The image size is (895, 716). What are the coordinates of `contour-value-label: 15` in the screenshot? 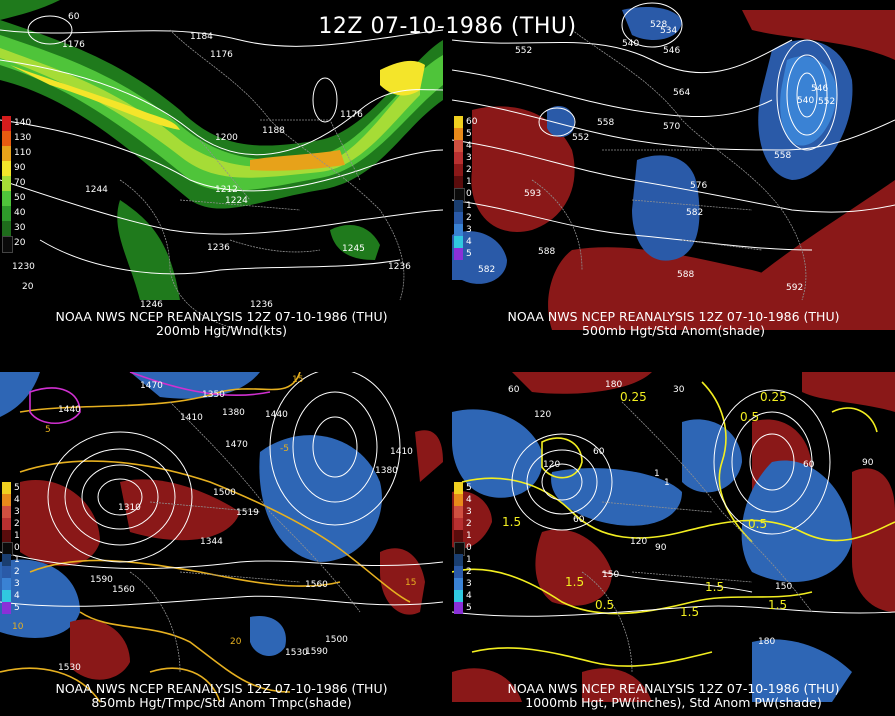 It's located at (298, 380).